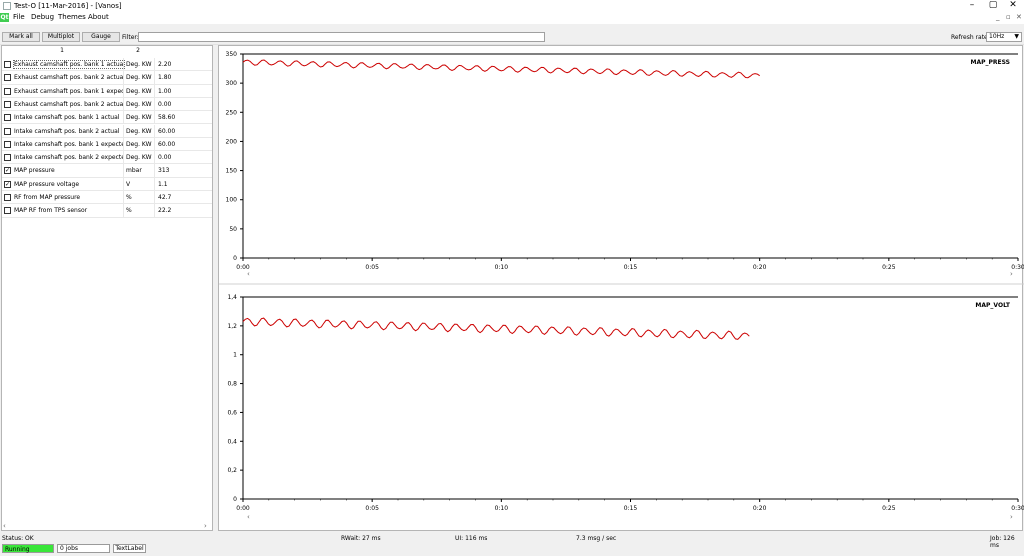 The image size is (1024, 556). What do you see at coordinates (98, 17) in the screenshot?
I see `menu-about: About` at bounding box center [98, 17].